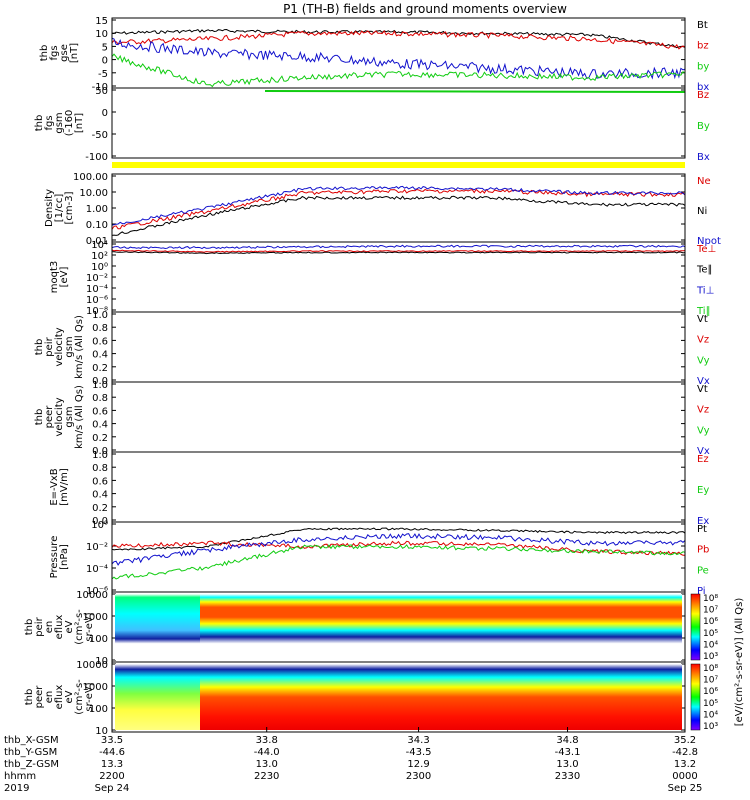 The height and width of the screenshot is (800, 750). I want to click on legend-by: by, so click(703, 66).